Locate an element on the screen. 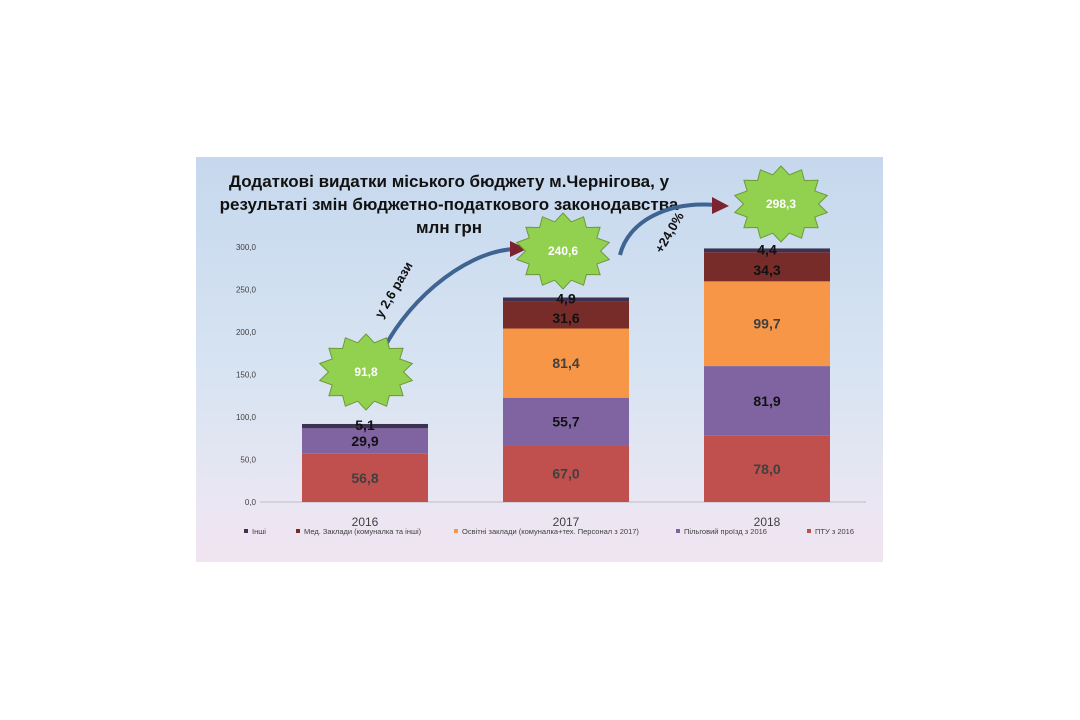  bar-value-label: 4,4 is located at coordinates (767, 249).